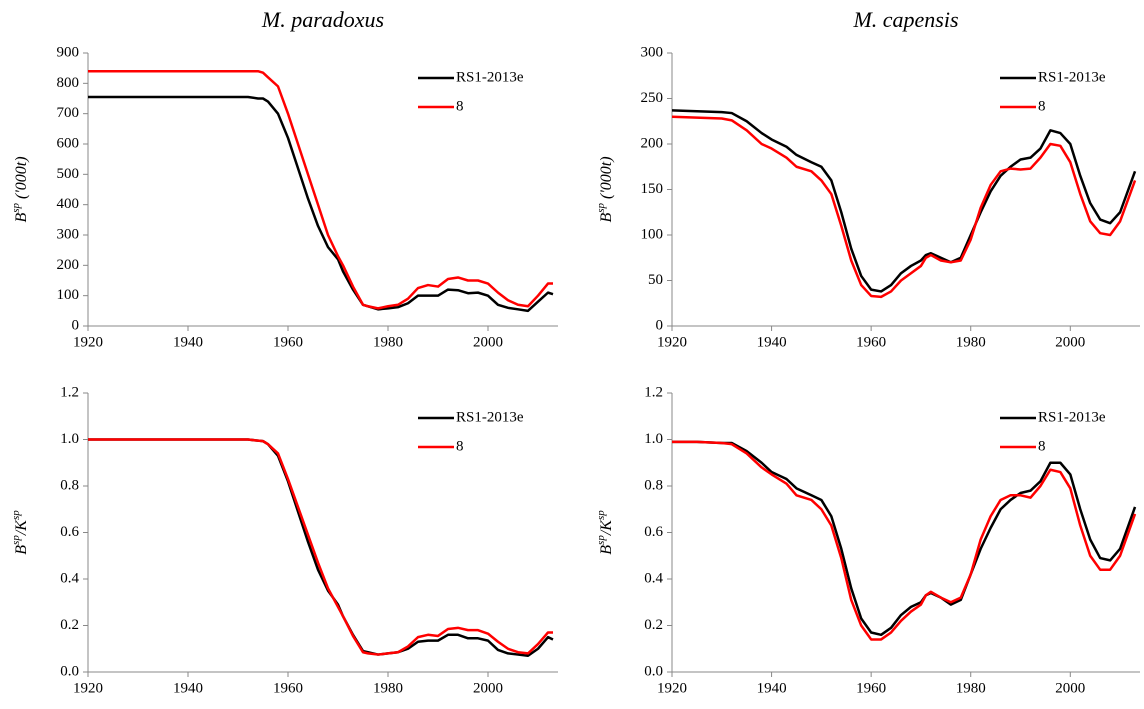  Describe the element at coordinates (905, 19) in the screenshot. I see `chart-title: M. capensis` at that location.